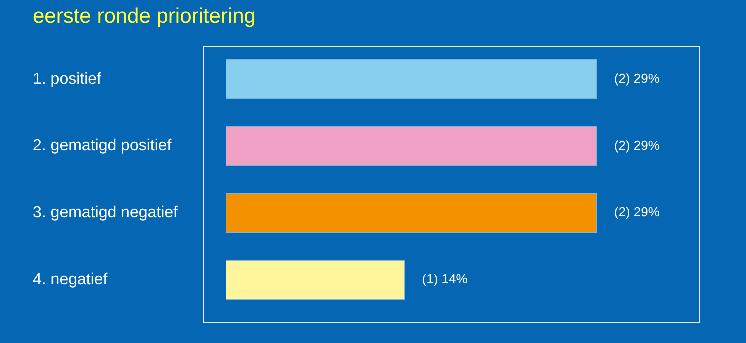  Describe the element at coordinates (102, 146) in the screenshot. I see `y-tick-label: 2. gematigd positief` at that location.